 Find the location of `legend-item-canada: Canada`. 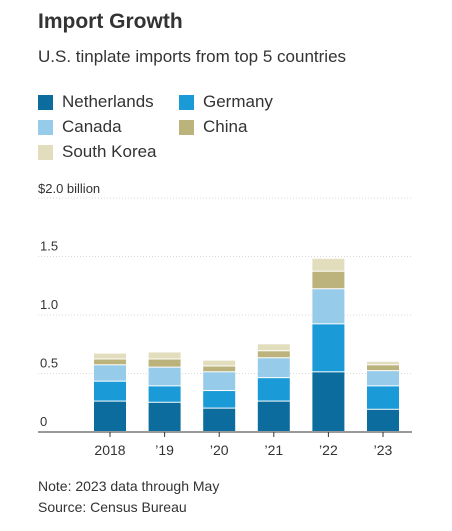

legend-item-canada: Canada is located at coordinates (80, 127).